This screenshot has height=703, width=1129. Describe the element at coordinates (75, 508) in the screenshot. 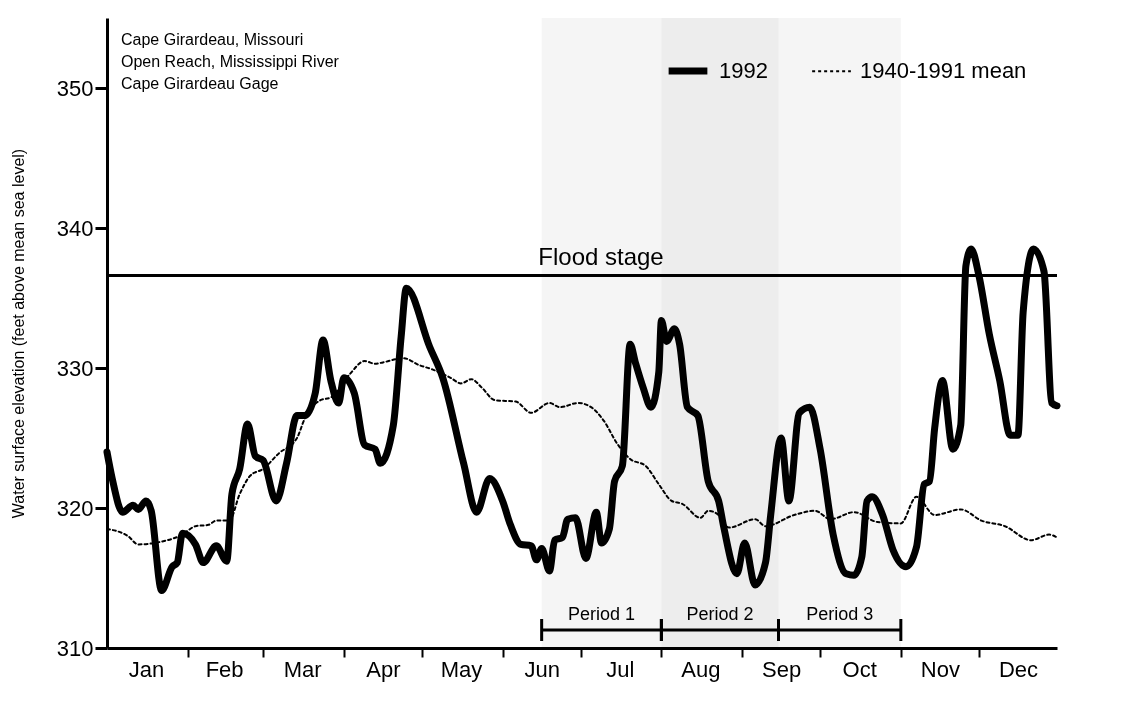

I see `y-tick-label: 320` at that location.